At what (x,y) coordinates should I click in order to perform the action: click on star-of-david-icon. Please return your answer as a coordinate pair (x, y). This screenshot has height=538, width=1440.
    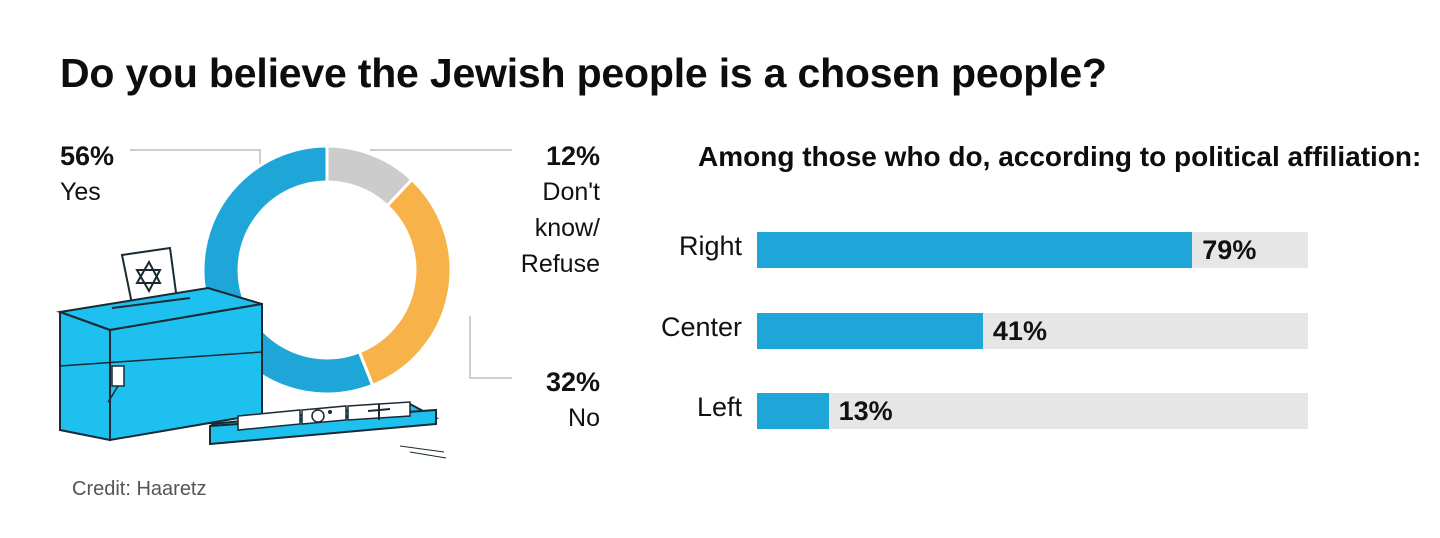
    Looking at the image, I should click on (148, 276).